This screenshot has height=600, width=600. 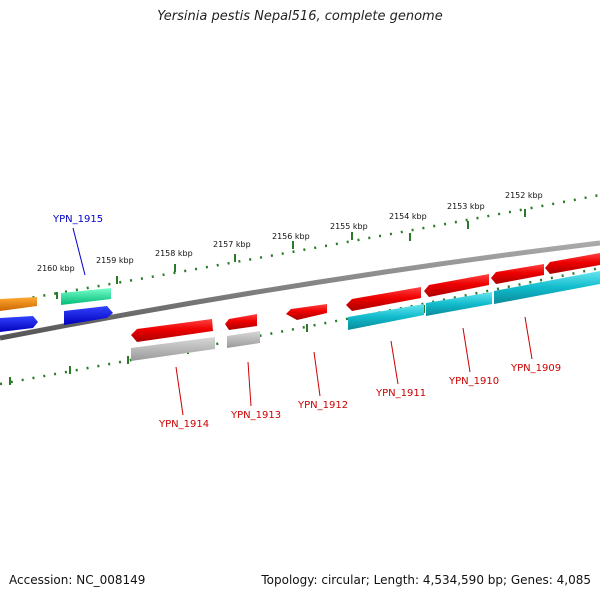 What do you see at coordinates (173, 349) in the screenshot?
I see `pseudo-feature-1914` at bounding box center [173, 349].